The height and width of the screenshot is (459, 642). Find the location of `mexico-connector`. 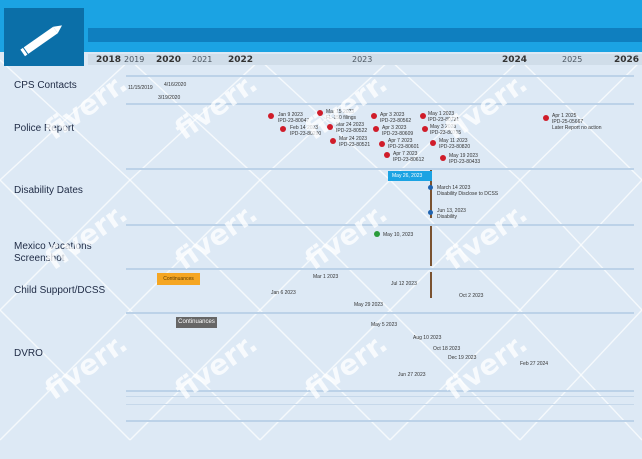

mexico-connector is located at coordinates (431, 246).